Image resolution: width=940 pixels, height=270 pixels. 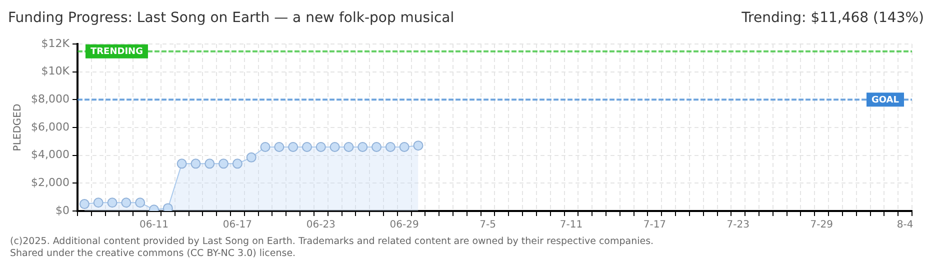 What do you see at coordinates (332, 242) in the screenshot?
I see `text: (c)2025. Additional content provided by Last Song on Earth. Trademarks and related content are owned by their respective companies.` at bounding box center [332, 242].